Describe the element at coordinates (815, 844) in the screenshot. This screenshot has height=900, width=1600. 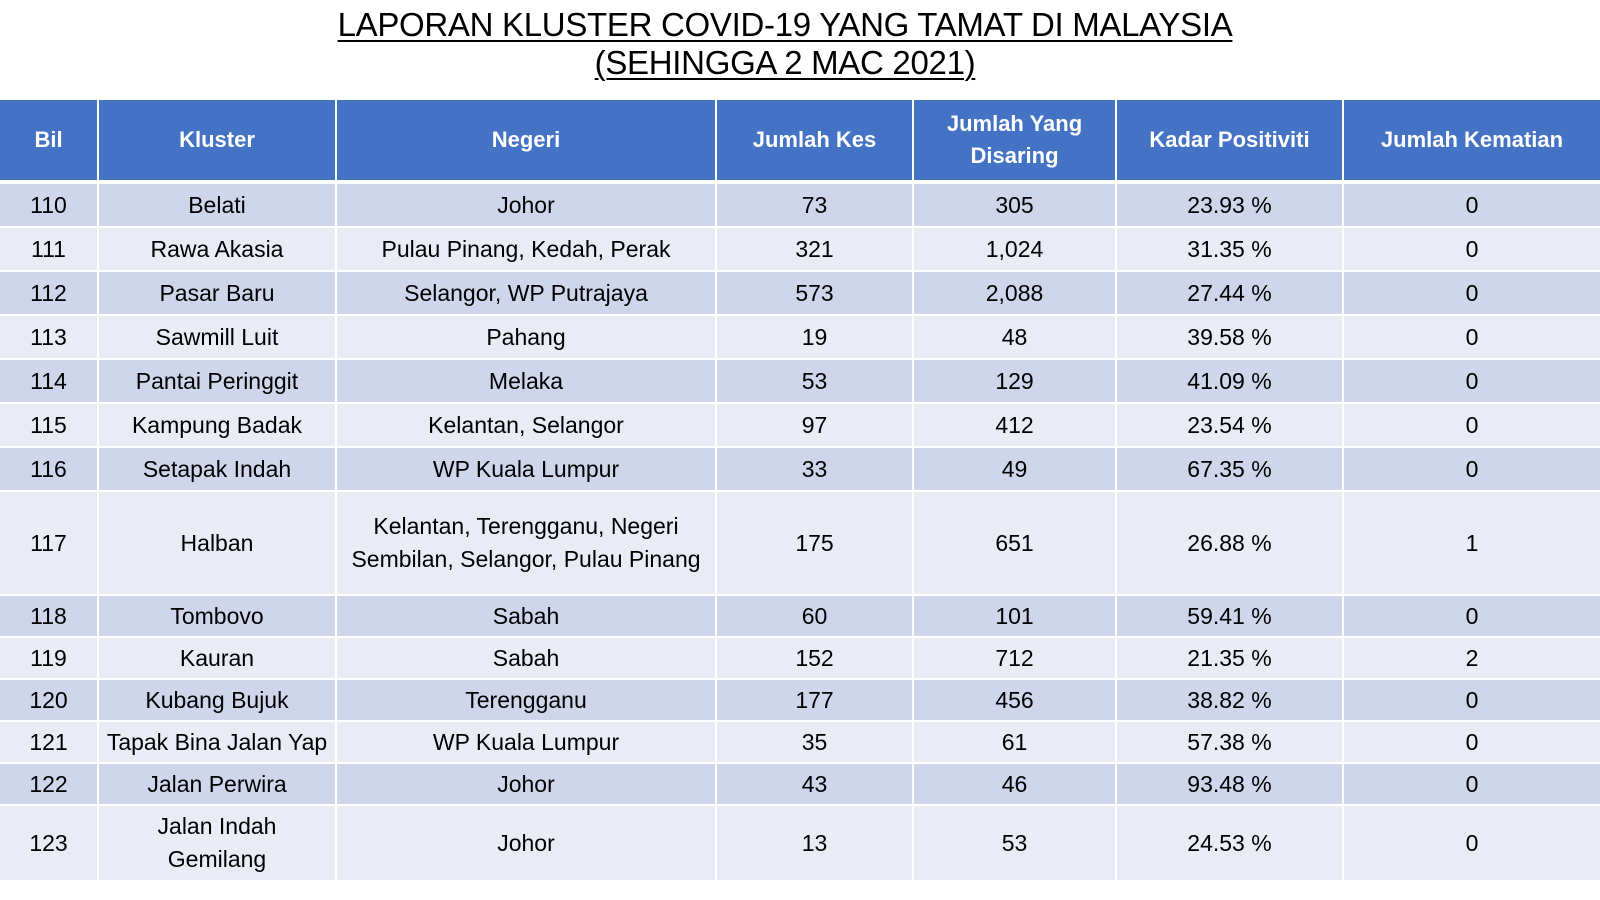
I see `cell-jumlah-kes: 13` at that location.